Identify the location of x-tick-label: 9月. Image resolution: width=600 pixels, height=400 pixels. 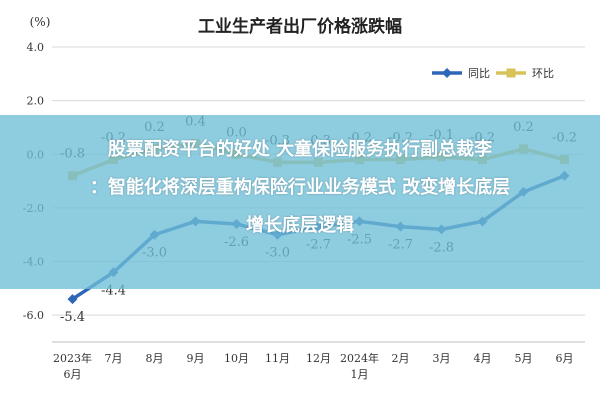
(196, 358).